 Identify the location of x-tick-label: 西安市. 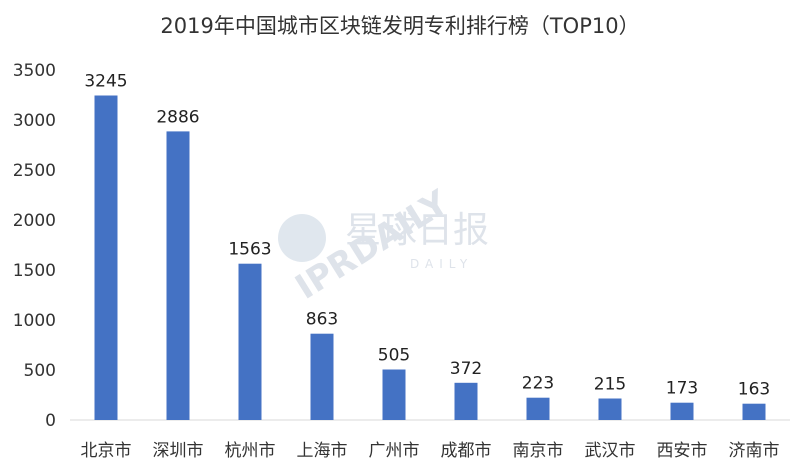
(682, 451).